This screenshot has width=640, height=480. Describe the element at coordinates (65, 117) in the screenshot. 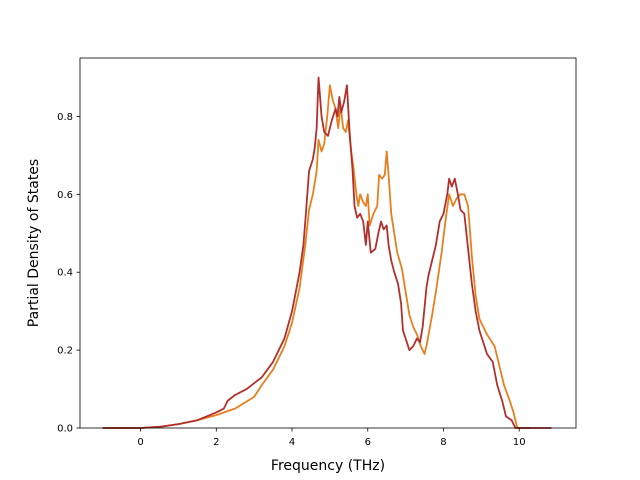

I see `y-tick-label: 0.8` at that location.